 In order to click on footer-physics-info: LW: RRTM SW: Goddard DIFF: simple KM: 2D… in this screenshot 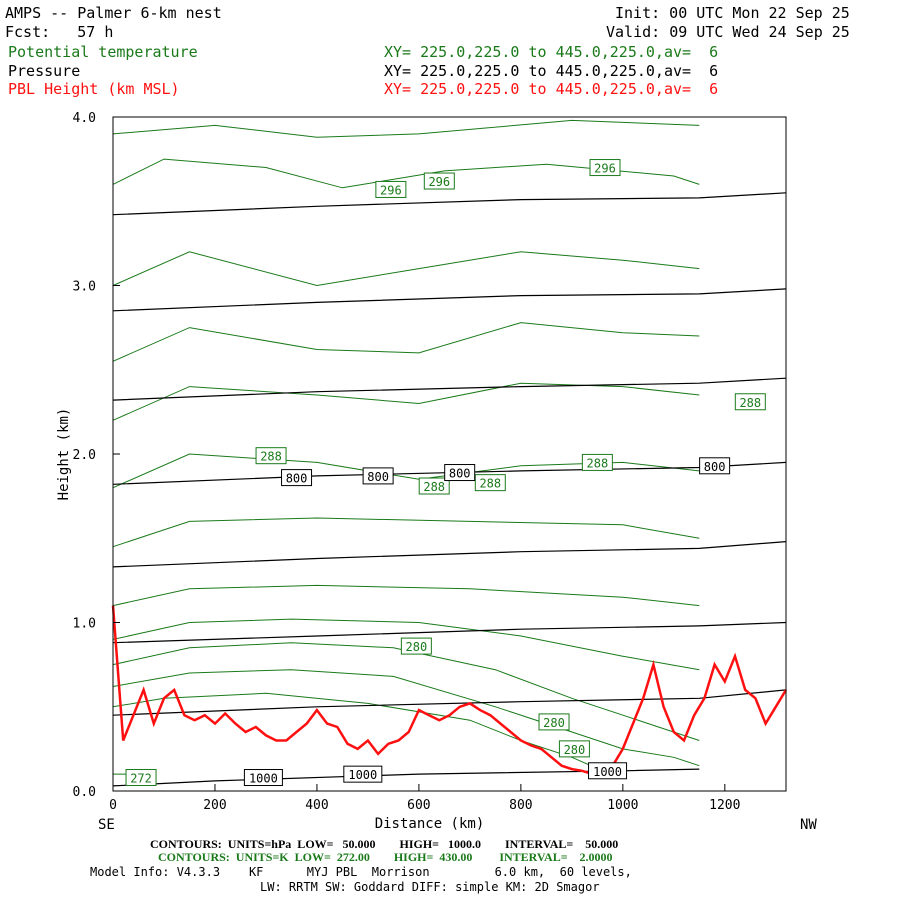, I will do `click(430, 887)`.